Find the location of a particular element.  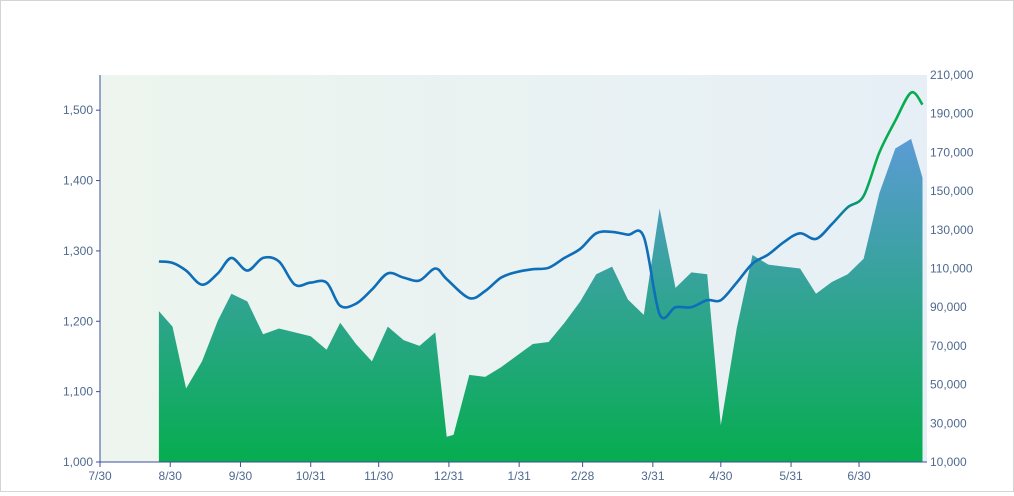

y-left-tick-label: 1,200 is located at coordinates (78, 321).